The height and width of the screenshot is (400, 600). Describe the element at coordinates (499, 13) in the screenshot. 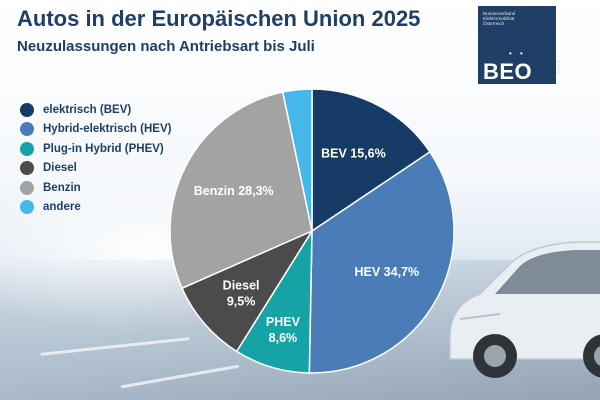

I see `logo-line: Bundesverband` at that location.